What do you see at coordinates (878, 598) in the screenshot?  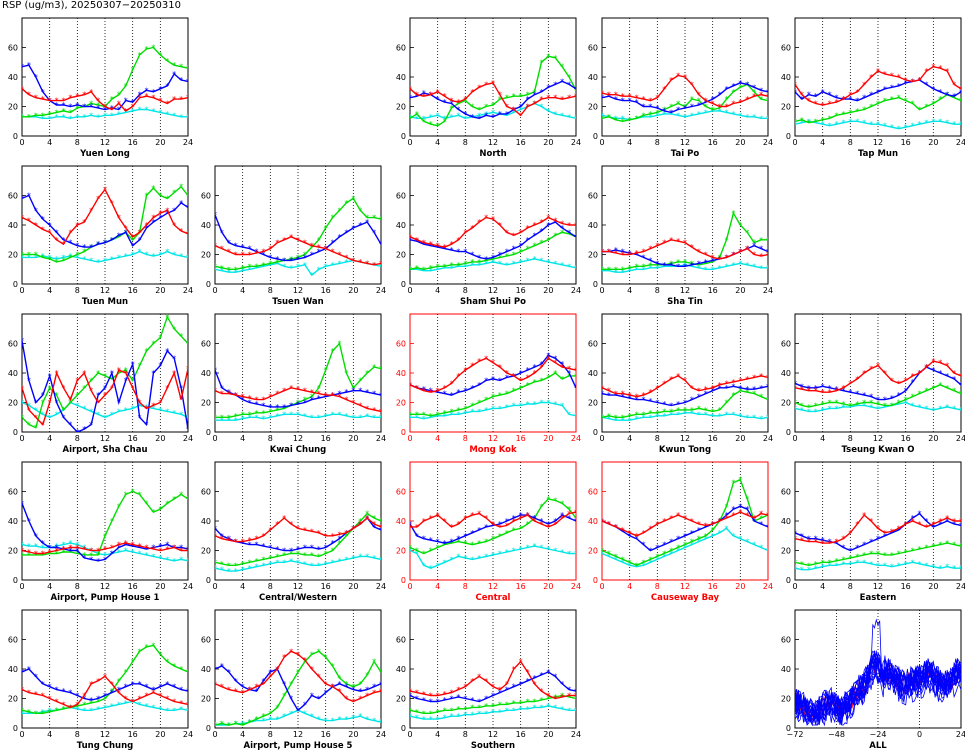 I see `panel-title: Eastern` at bounding box center [878, 598].